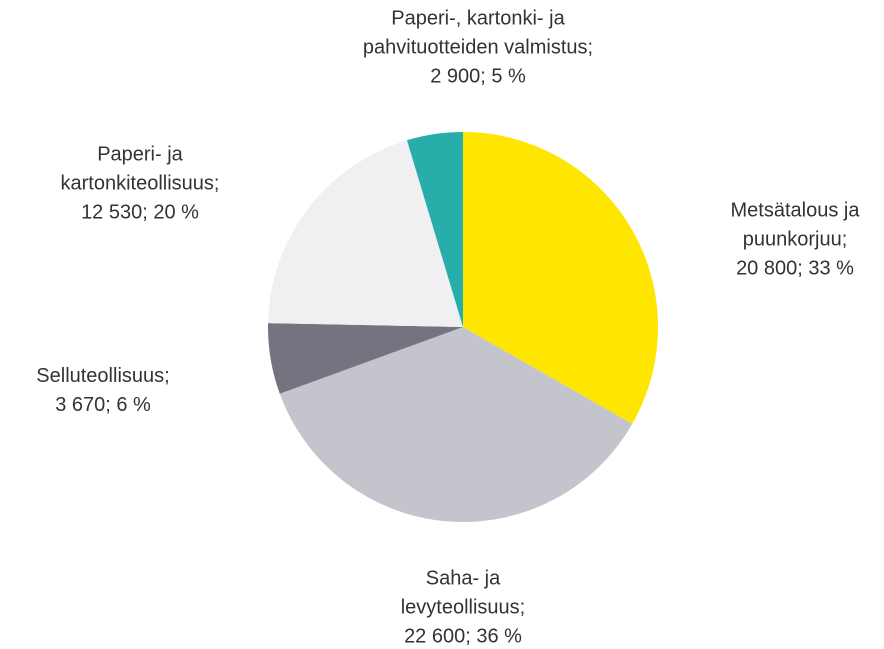 The height and width of the screenshot is (649, 884). I want to click on value-label: 2 900; 5 %, so click(478, 76).